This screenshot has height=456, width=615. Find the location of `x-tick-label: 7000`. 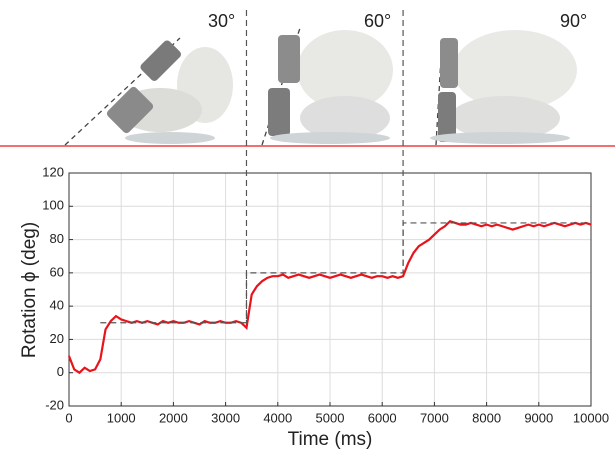

x-tick-label: 7000 is located at coordinates (434, 417).